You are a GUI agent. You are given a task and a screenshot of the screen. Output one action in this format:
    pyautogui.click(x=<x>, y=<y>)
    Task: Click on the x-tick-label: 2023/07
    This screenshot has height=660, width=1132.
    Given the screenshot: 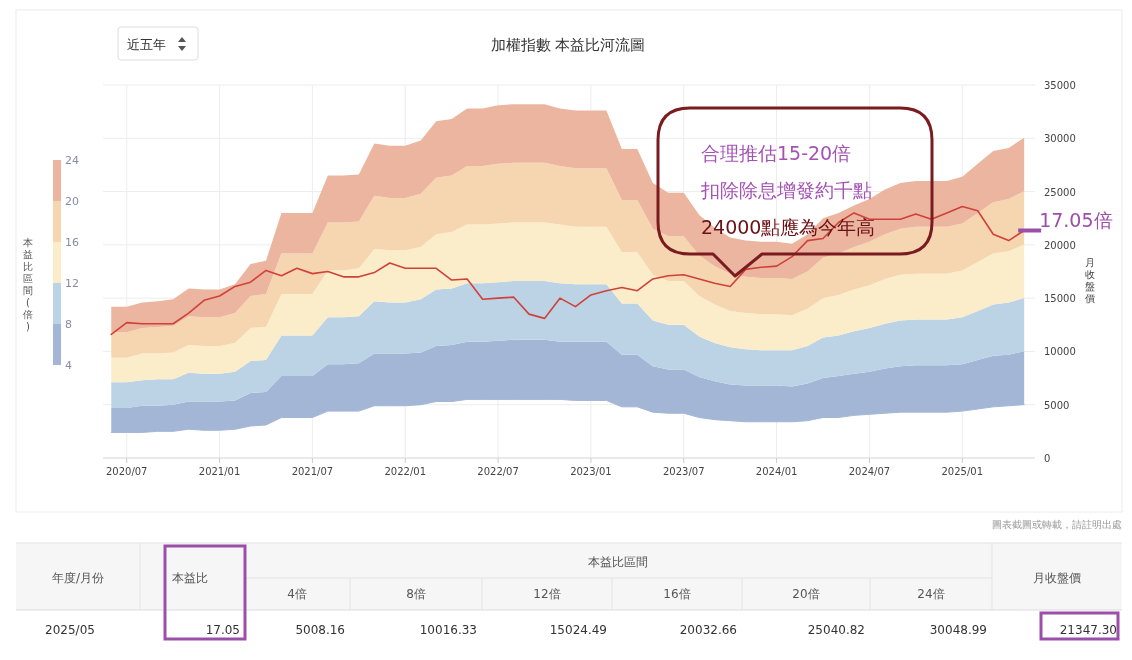 What is the action you would take?
    pyautogui.click(x=683, y=471)
    